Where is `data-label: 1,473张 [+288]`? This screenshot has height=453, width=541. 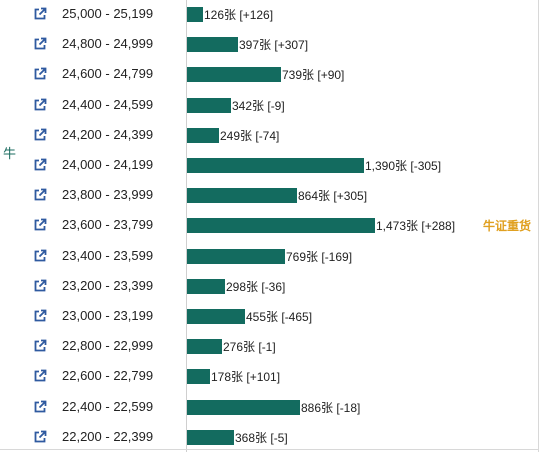 data-label: 1,473张 [+288] is located at coordinates (416, 226).